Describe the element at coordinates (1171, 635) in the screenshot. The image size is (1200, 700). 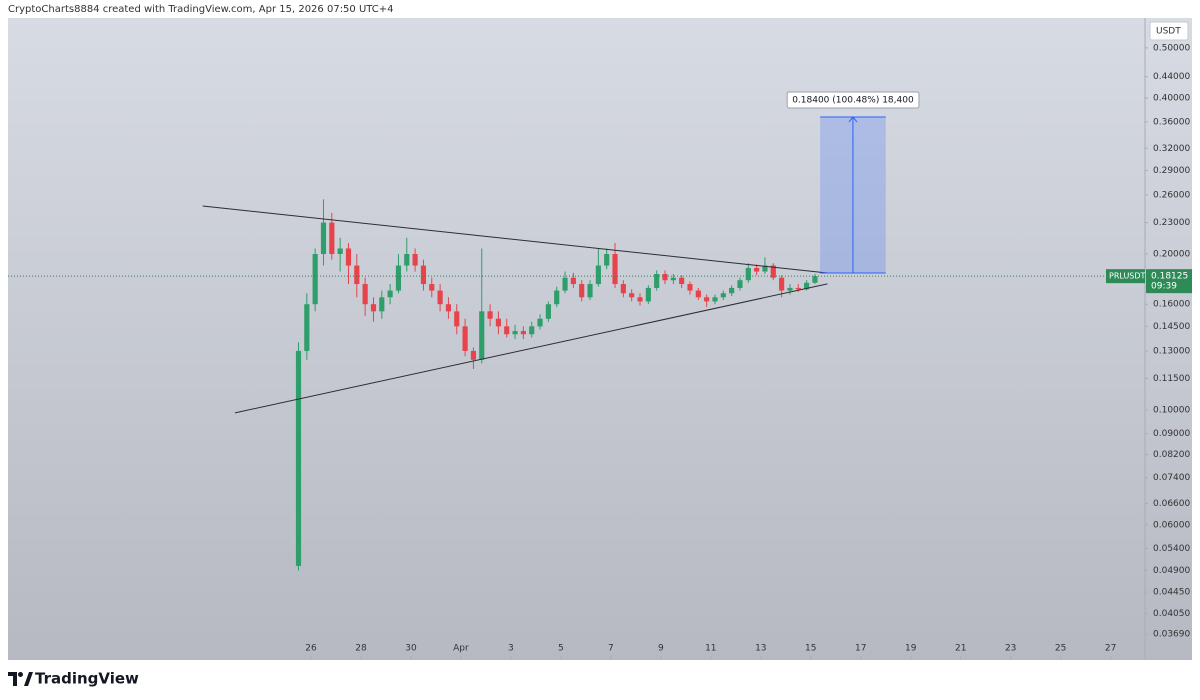
I see `y-tick-label: 0.03690` at that location.